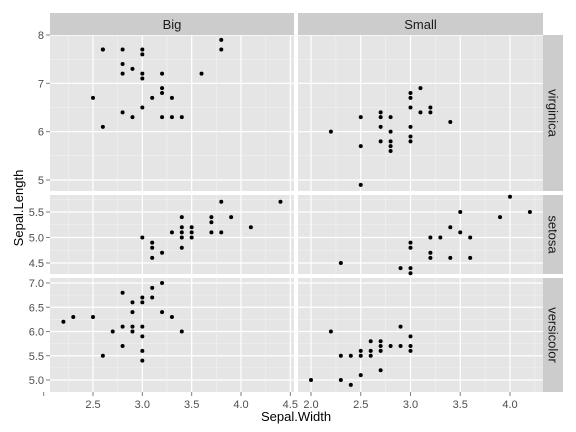 This screenshot has height=432, width=576. What do you see at coordinates (36, 239) in the screenshot?
I see `y-tick-label: 5.0` at bounding box center [36, 239].